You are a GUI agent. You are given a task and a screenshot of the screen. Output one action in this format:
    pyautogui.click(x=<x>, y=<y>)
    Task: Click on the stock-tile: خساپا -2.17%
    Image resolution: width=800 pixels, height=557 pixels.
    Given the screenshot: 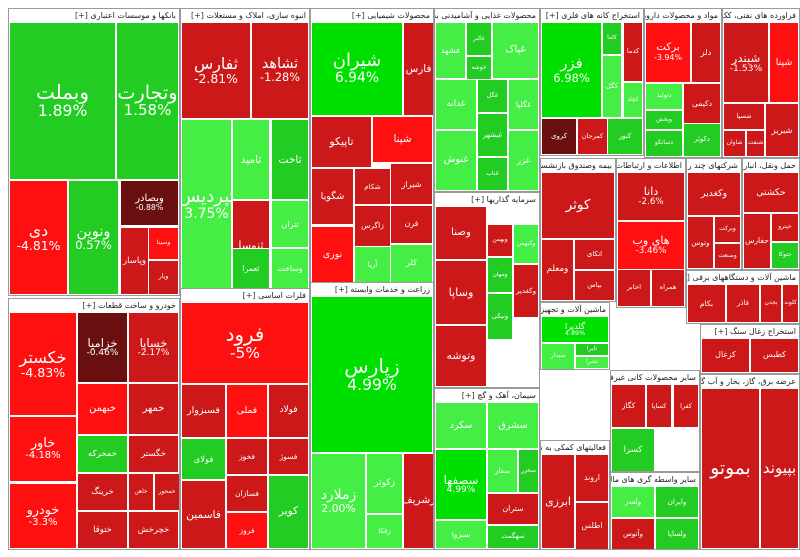 What is the action you would take?
    pyautogui.click(x=153, y=347)
    